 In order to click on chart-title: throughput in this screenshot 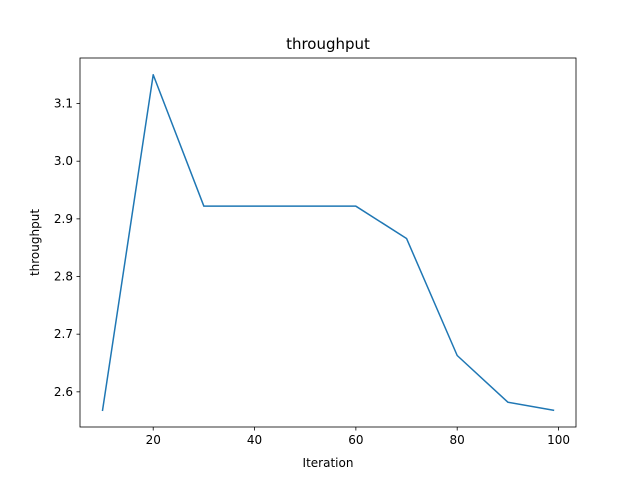, I will do `click(328, 44)`.